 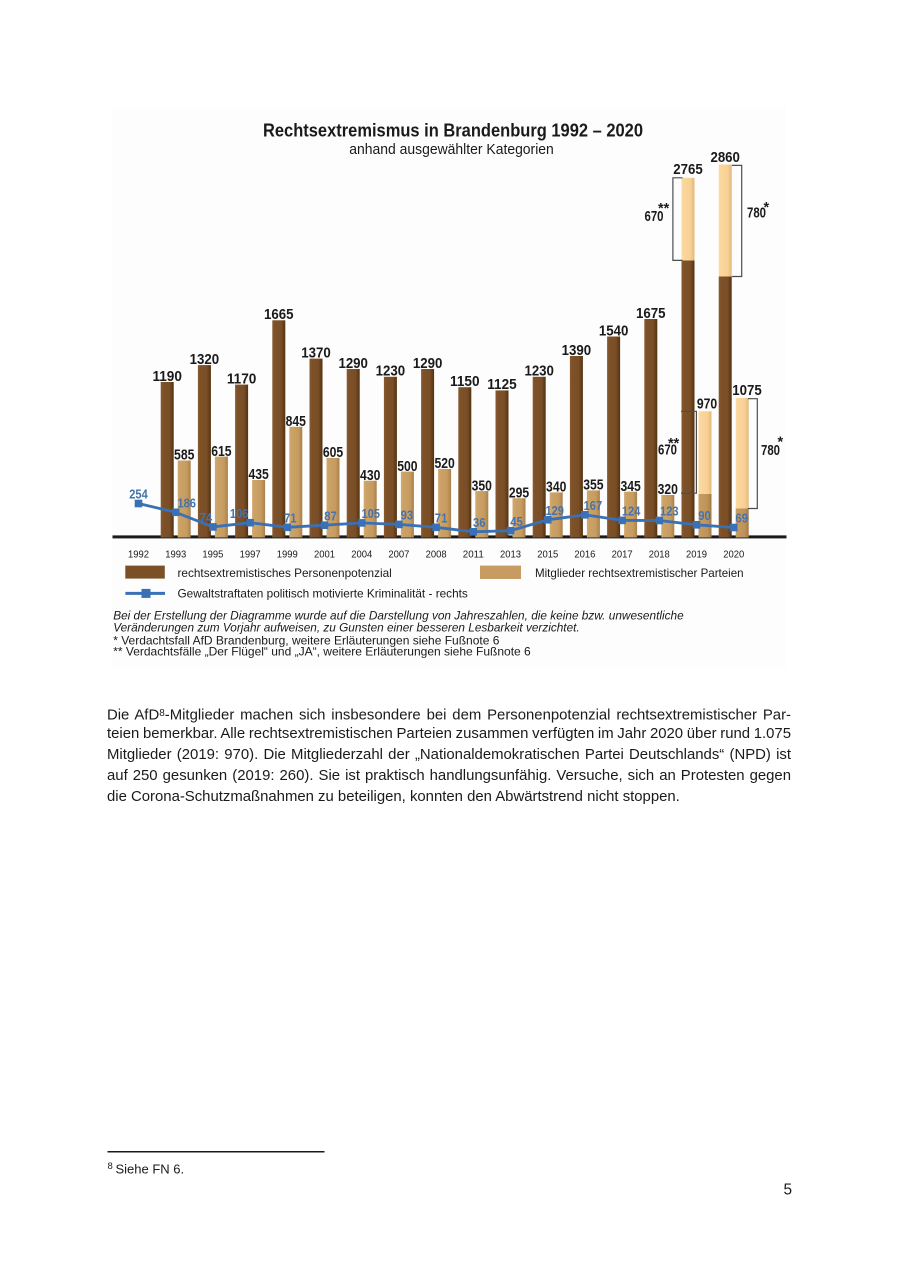 What do you see at coordinates (741, 518) in the screenshot?
I see `svg-text: 69` at bounding box center [741, 518].